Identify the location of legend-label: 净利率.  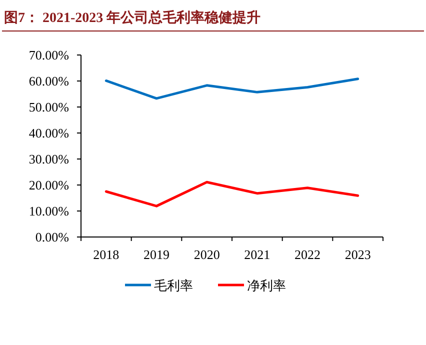
(266, 285).